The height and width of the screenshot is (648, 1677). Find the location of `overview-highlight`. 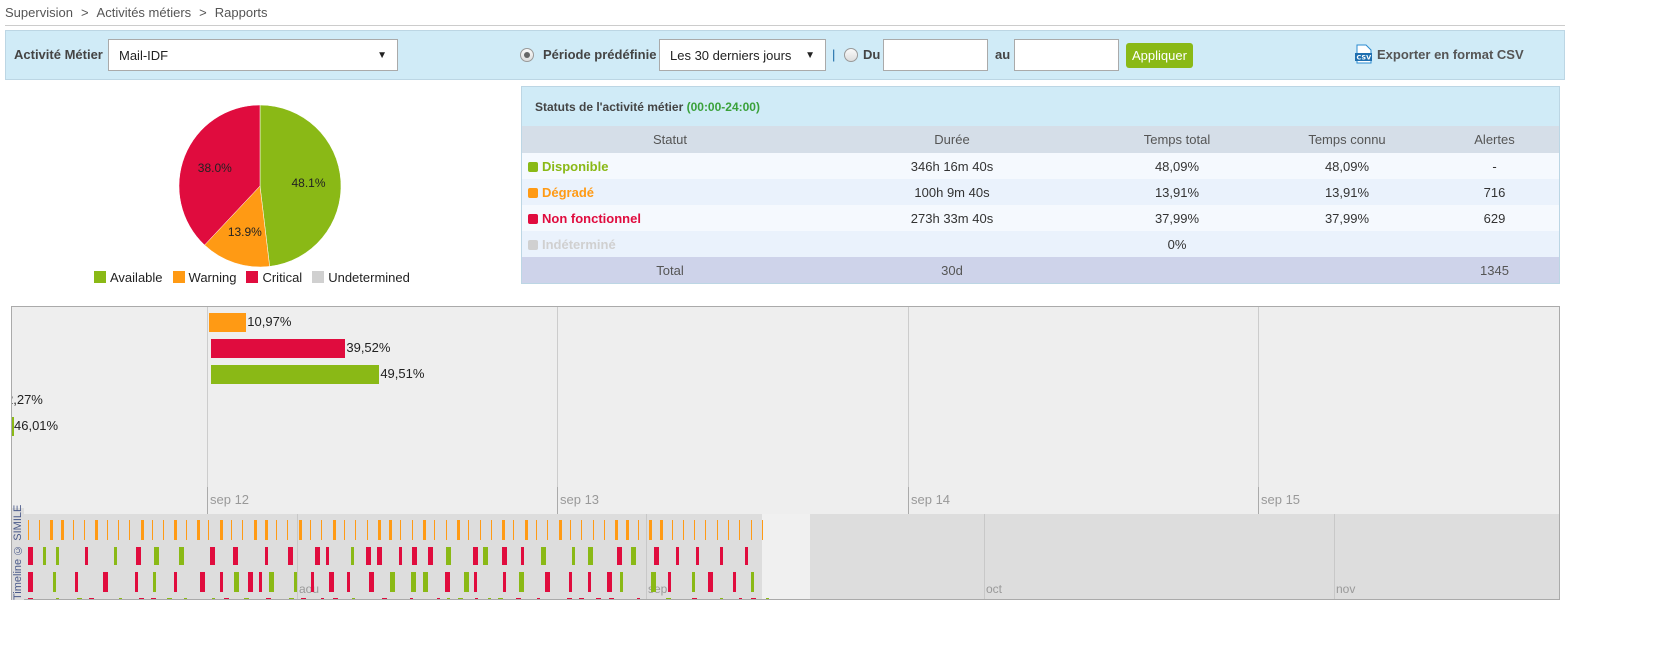

overview-highlight is located at coordinates (786, 556).